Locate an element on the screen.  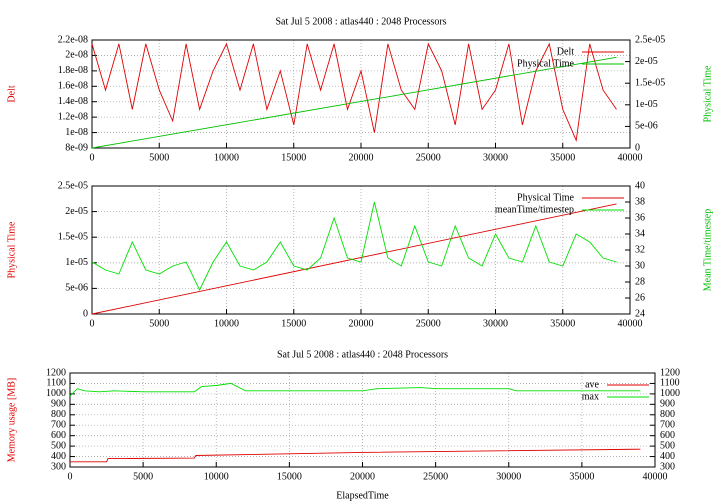
y2-tick-label: 34 is located at coordinates (640, 233).